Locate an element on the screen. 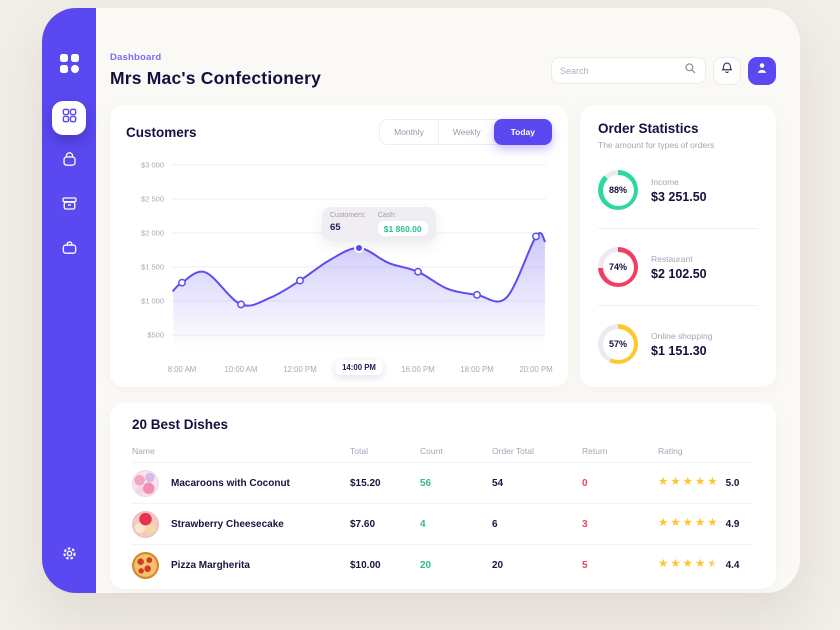 This screenshot has height=630, width=840. rating-value: 5.0 is located at coordinates (732, 483).